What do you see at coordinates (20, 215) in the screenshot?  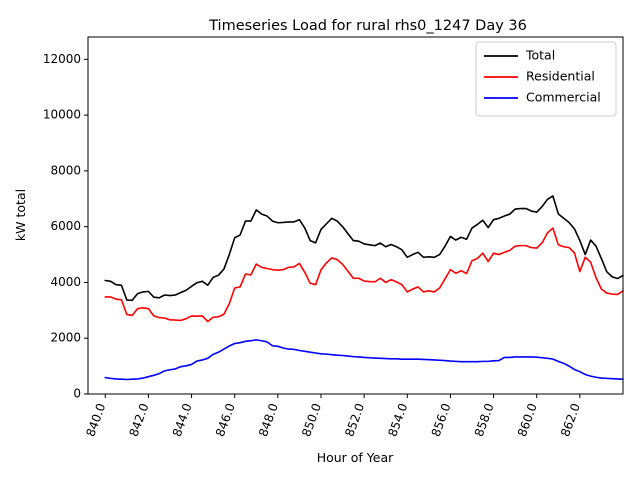 I see `y-axis-label: kW total` at bounding box center [20, 215].